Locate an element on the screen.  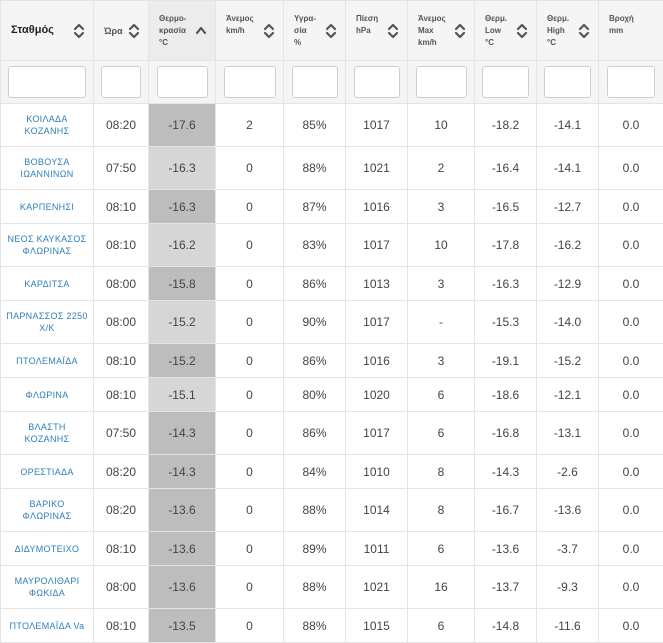
station-name-cell: ΦΛΩΡΙΝΑ is located at coordinates (47, 395).